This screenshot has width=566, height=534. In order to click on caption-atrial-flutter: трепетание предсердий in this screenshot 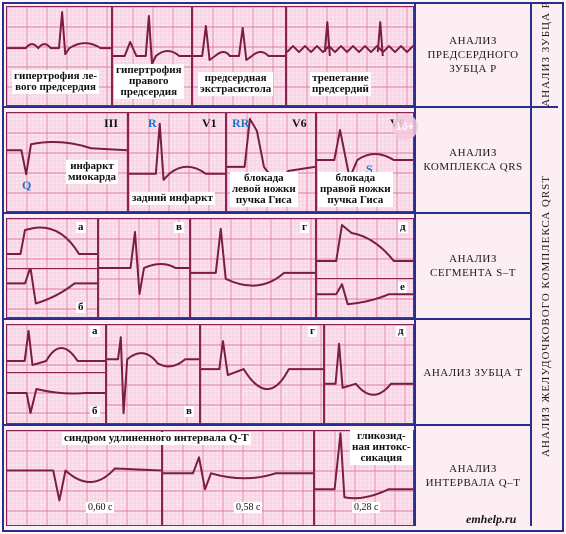, I will do `click(340, 84)`.